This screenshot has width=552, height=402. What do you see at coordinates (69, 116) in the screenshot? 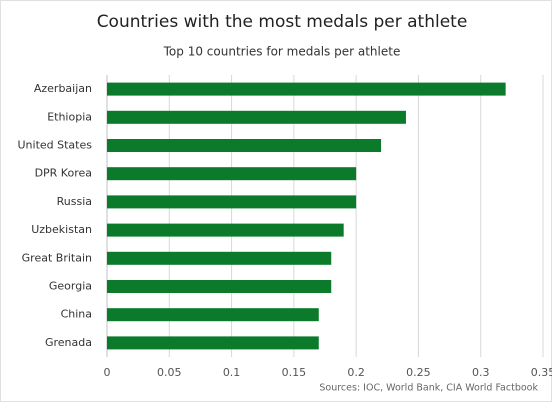
I see `y-tick-label: Ethiopia` at bounding box center [69, 116].